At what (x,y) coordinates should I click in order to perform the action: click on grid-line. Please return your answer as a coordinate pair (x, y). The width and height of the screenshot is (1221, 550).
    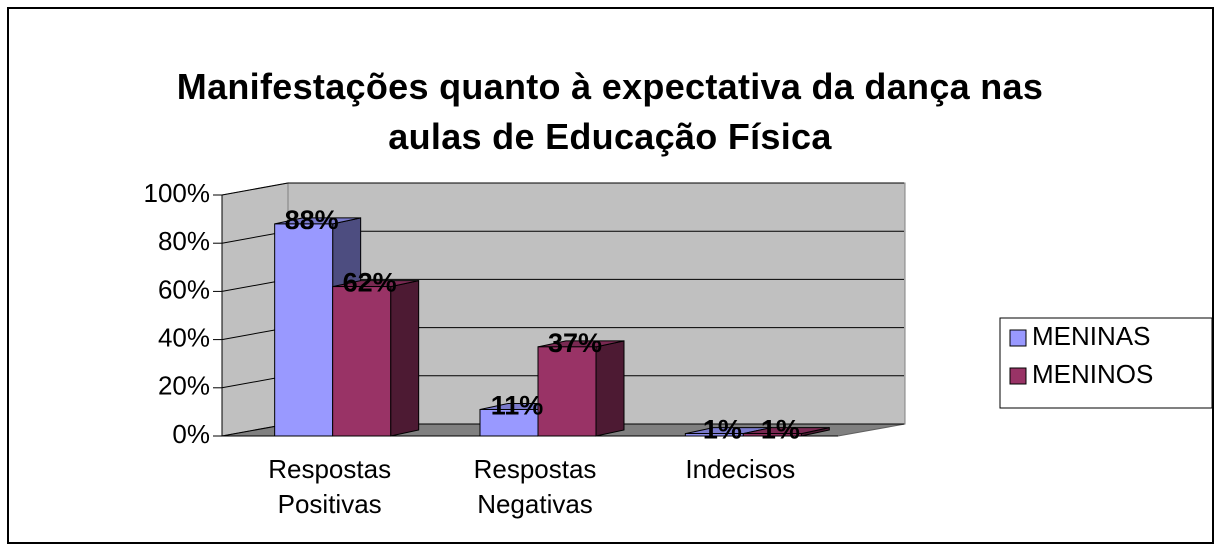
    Looking at the image, I should click on (255, 189).